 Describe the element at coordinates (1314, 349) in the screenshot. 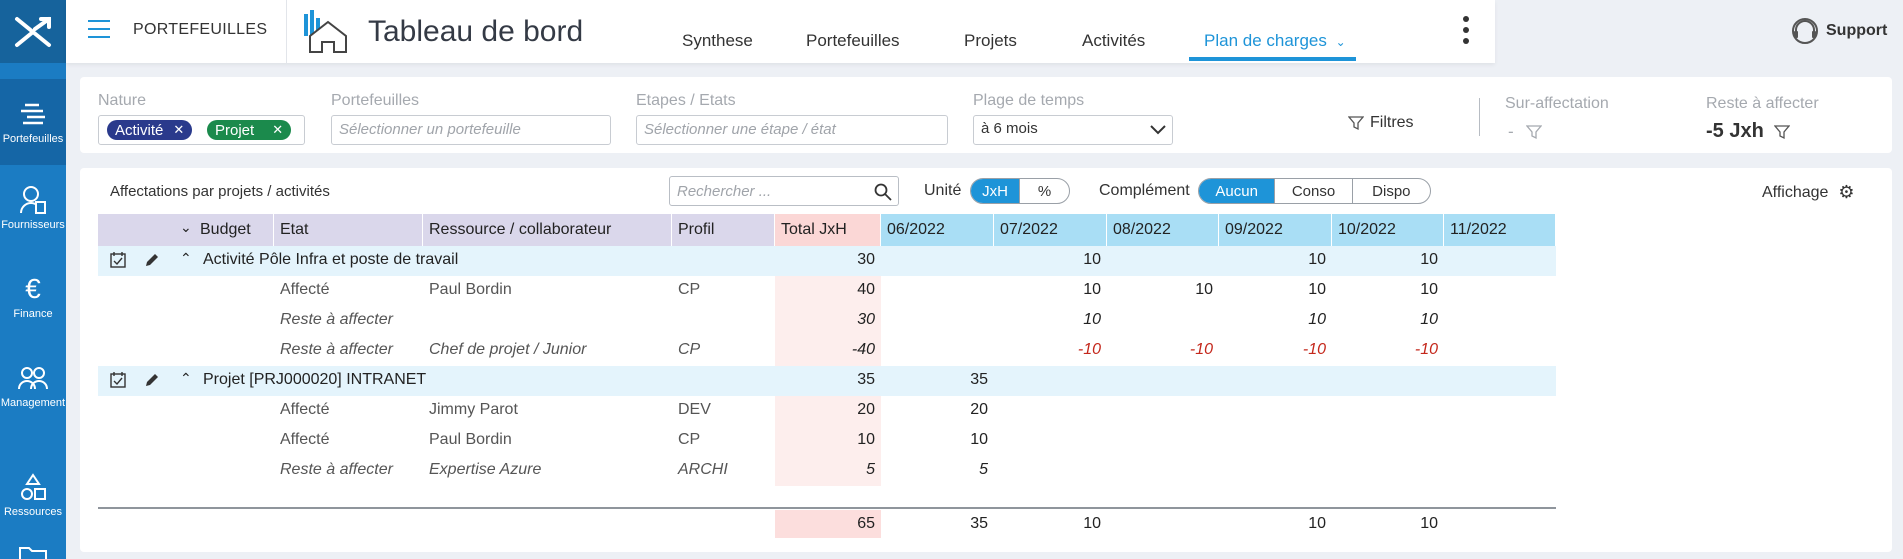

I see `cell-month-value: -10` at that location.